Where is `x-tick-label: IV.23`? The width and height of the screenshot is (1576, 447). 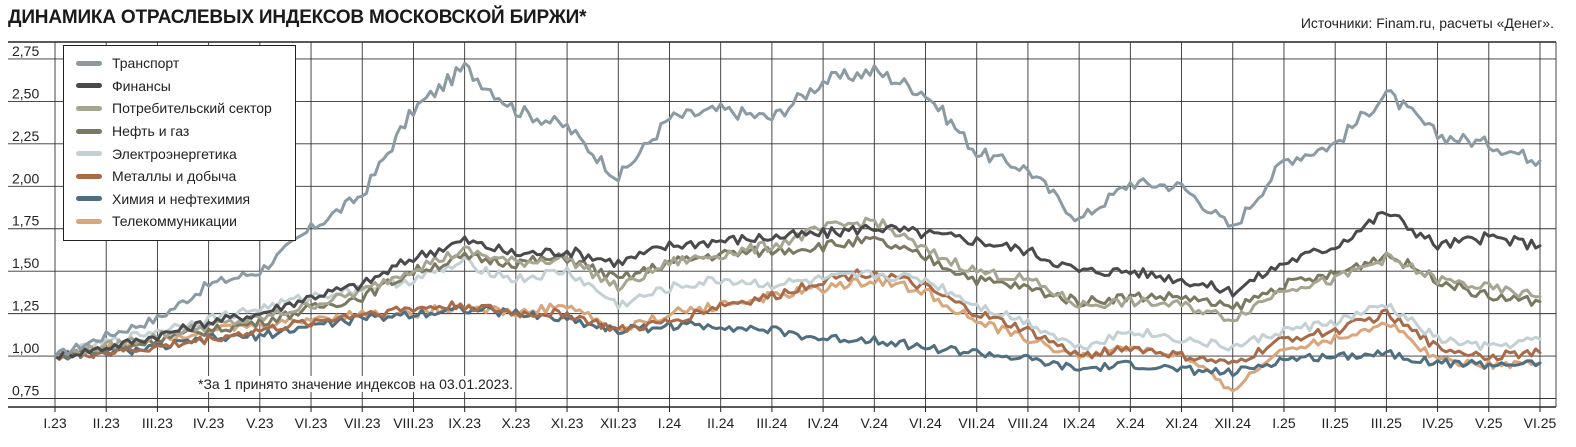 x-tick-label: IV.23 is located at coordinates (209, 423).